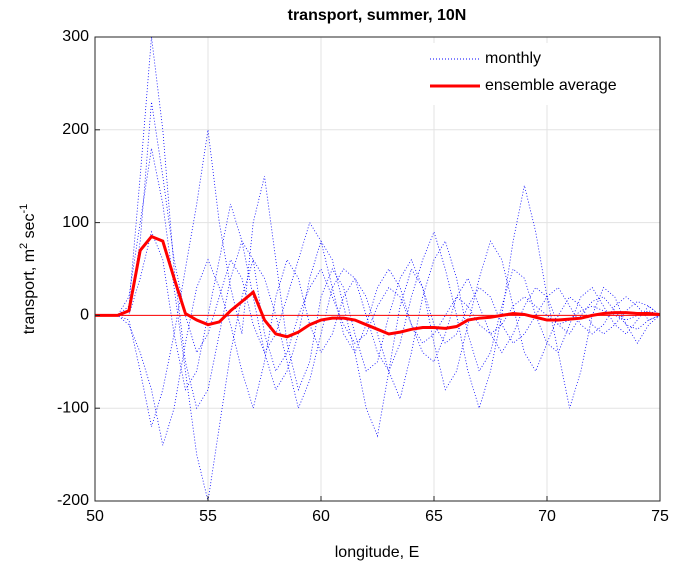 This screenshot has height=569, width=673. I want to click on legend: monthly ensemble average, so click(537, 74).